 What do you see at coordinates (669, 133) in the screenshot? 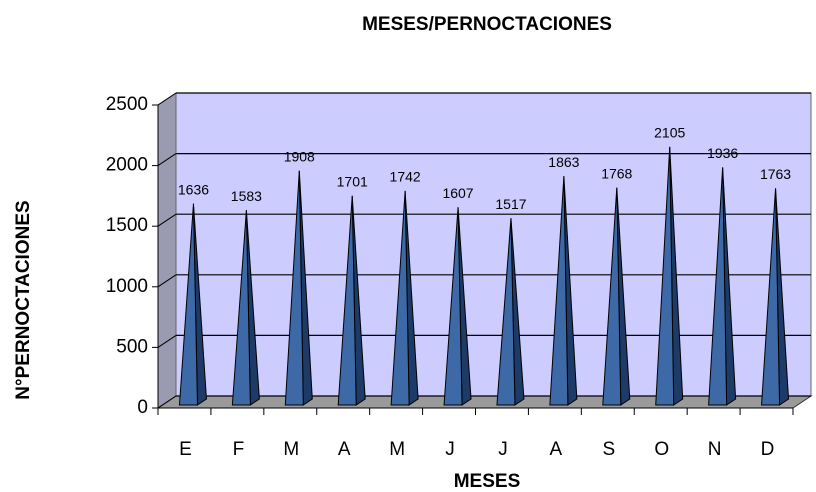
I see `data-label: 2105` at bounding box center [669, 133].